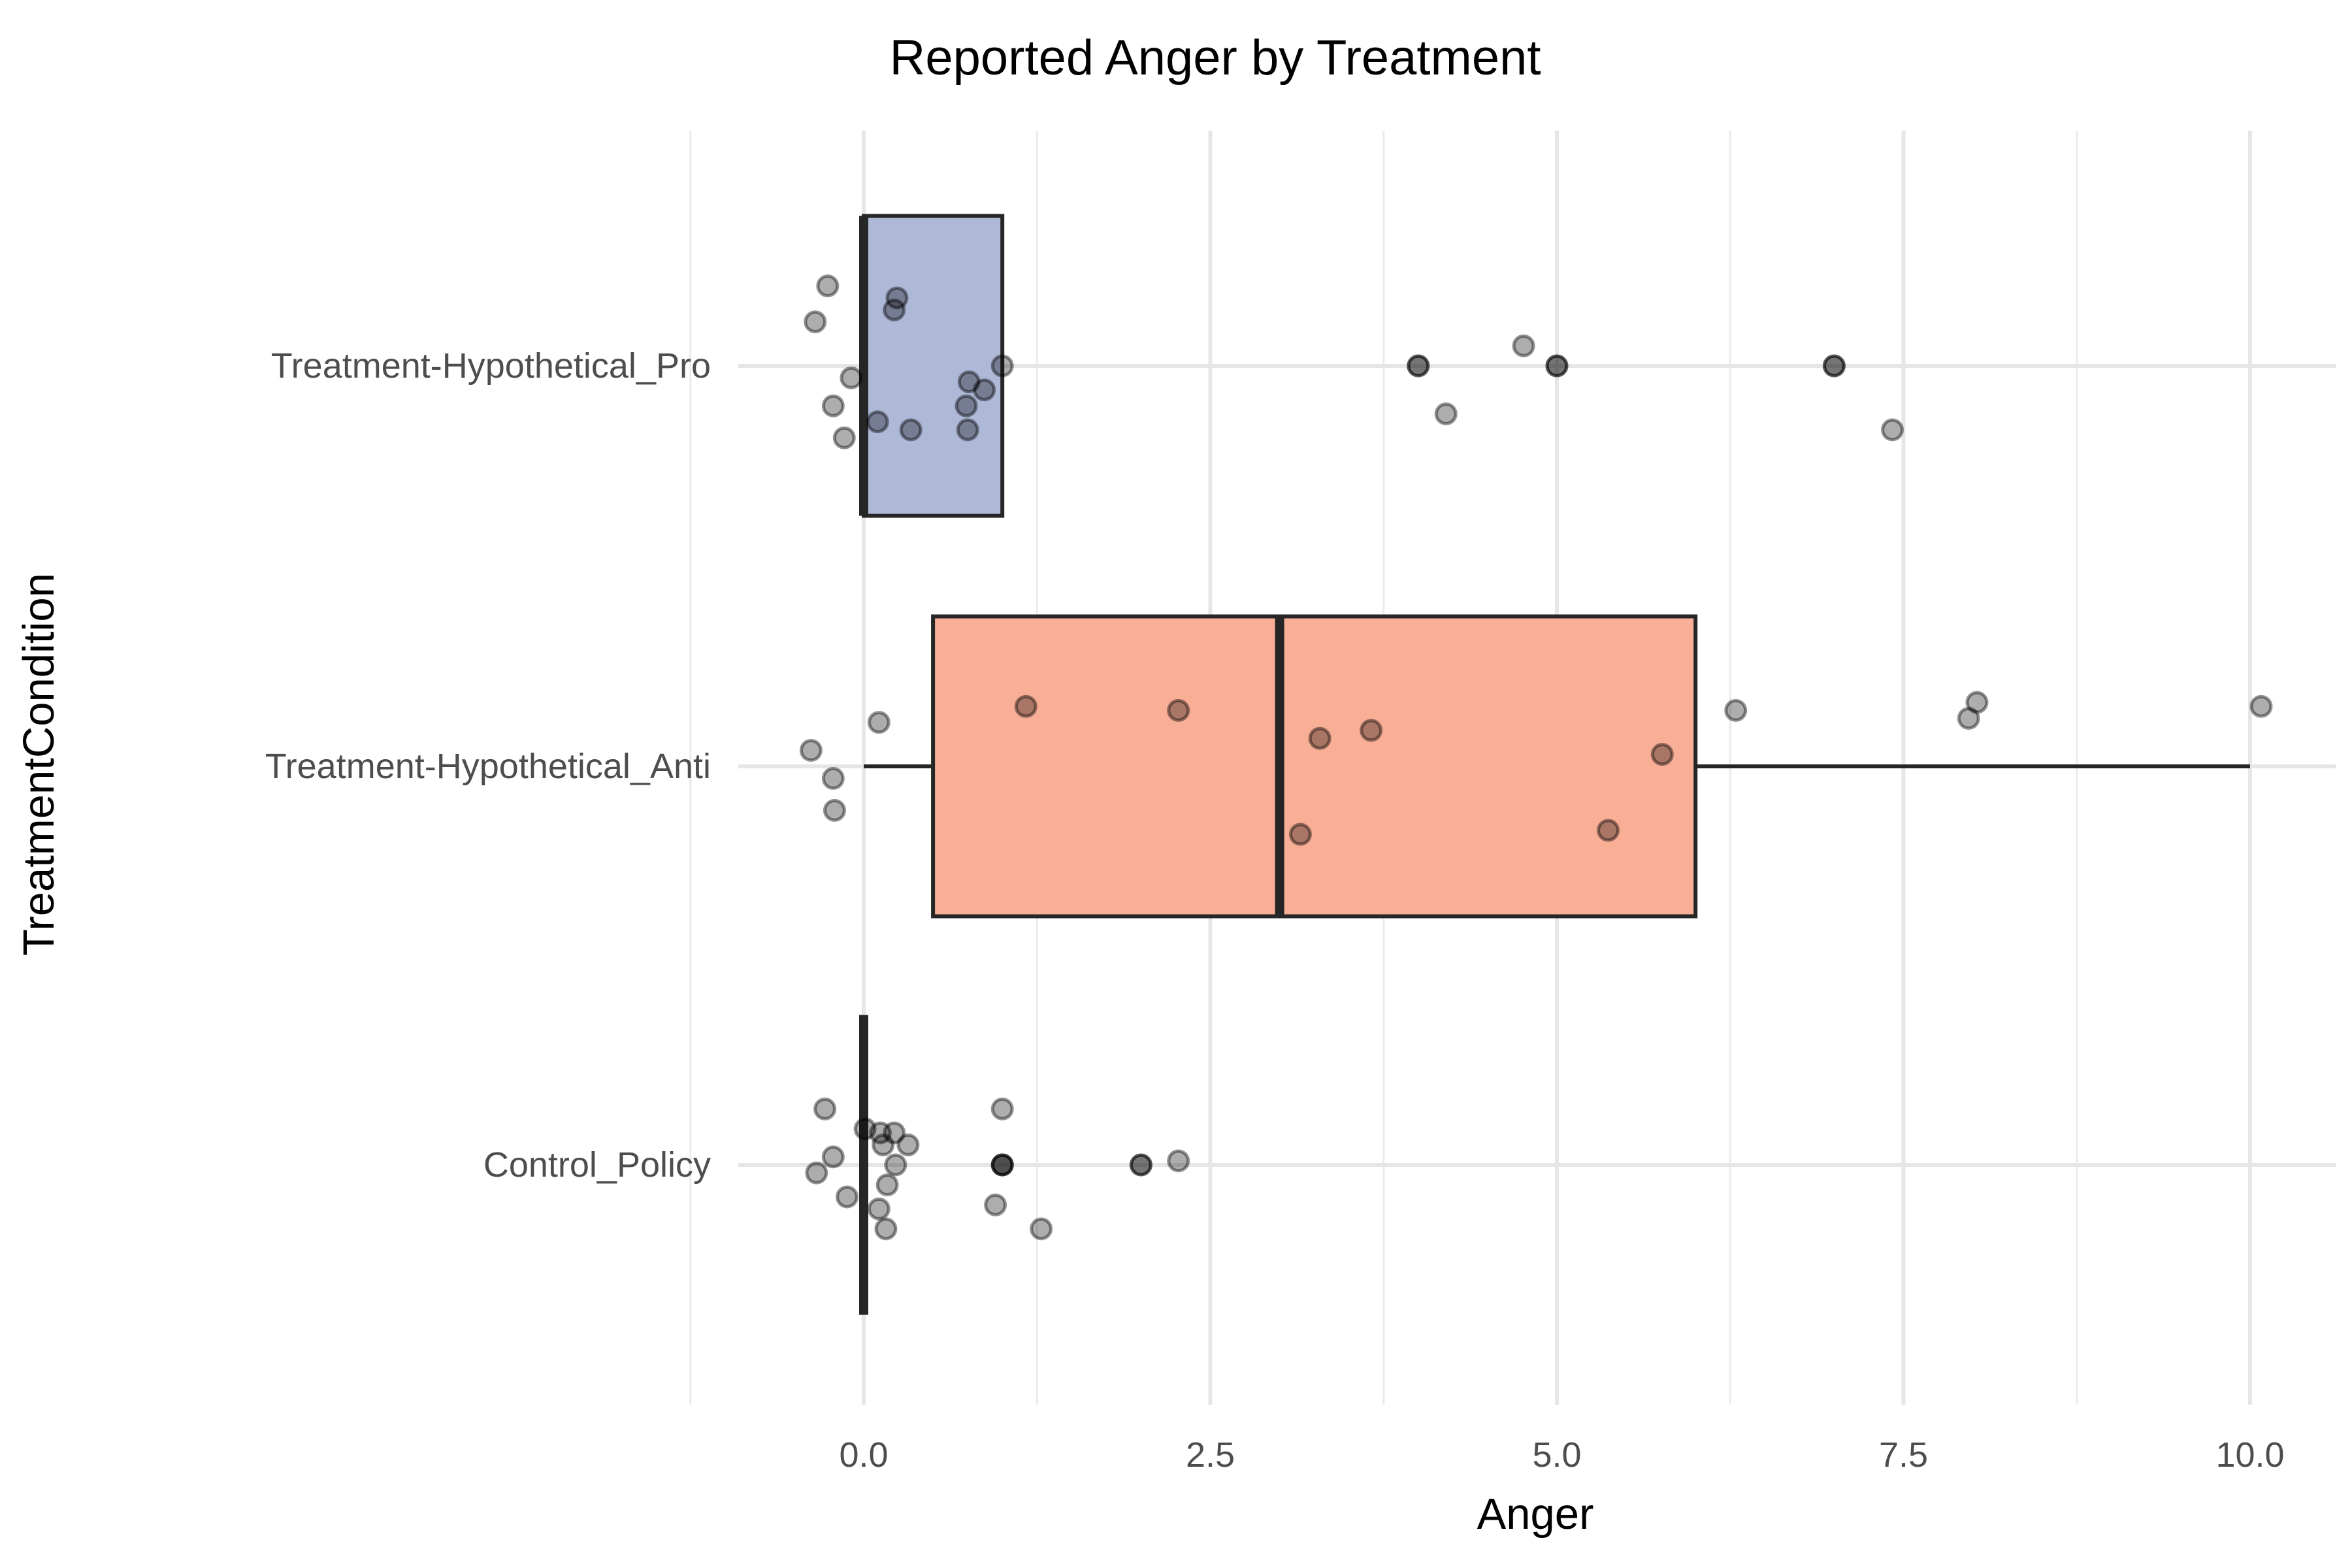 Image resolution: width=2352 pixels, height=1568 pixels. Describe the element at coordinates (1535, 1514) in the screenshot. I see `x-axis-title: Anger` at that location.